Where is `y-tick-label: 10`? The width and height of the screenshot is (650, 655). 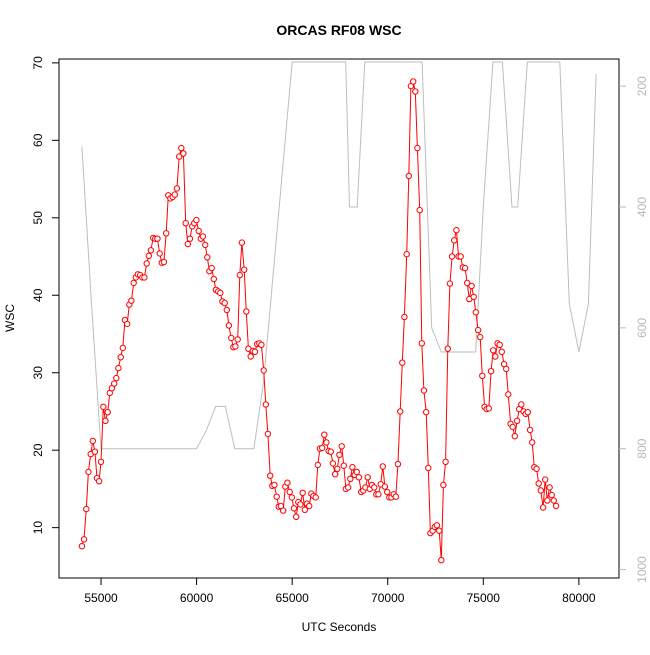 y-tick-label: 10 is located at coordinates (38, 528).